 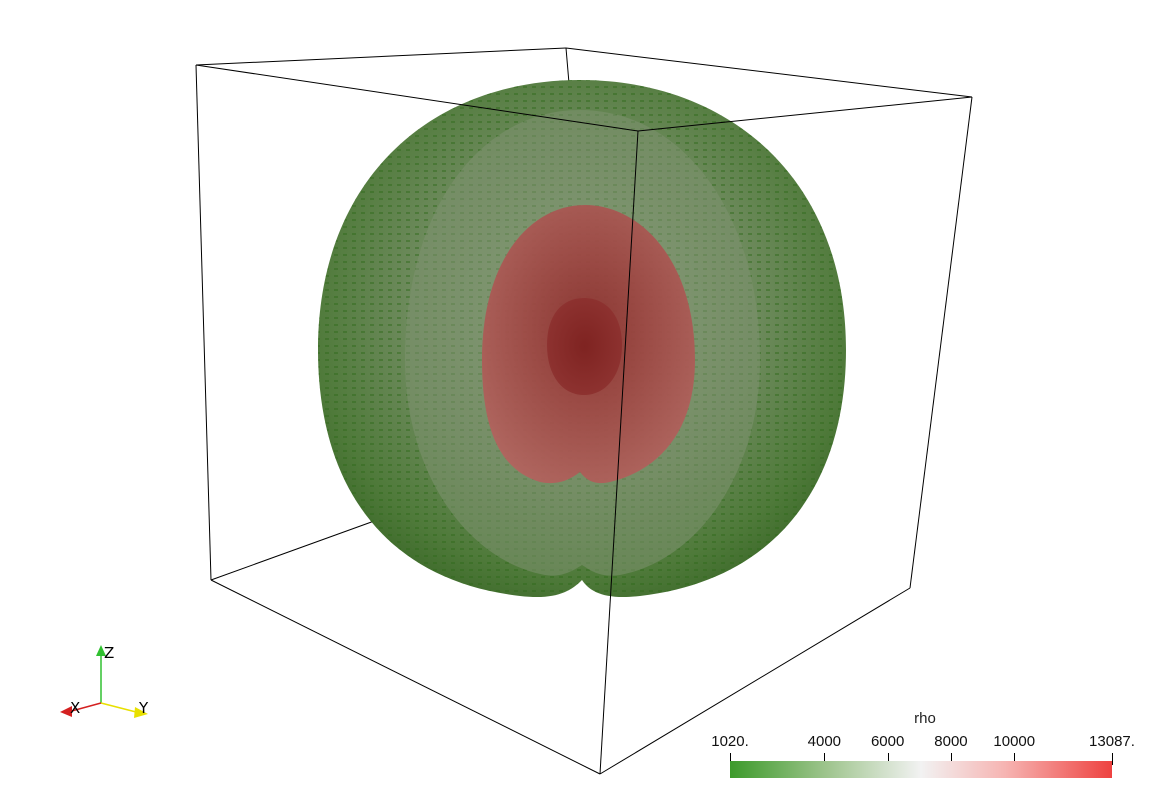 What do you see at coordinates (66, 711) in the screenshot?
I see `x-axis-arrow` at bounding box center [66, 711].